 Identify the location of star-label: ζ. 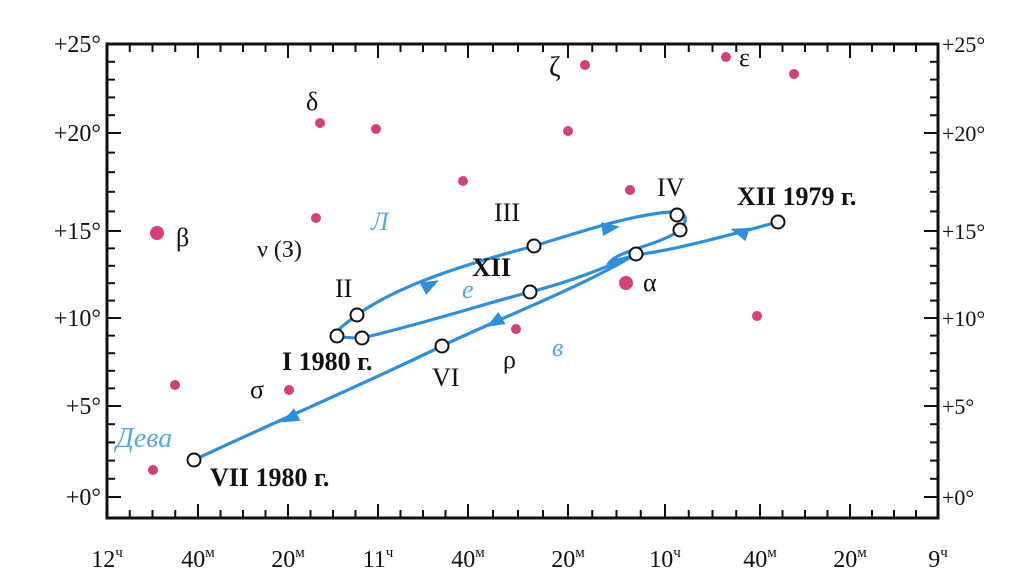
(555, 67).